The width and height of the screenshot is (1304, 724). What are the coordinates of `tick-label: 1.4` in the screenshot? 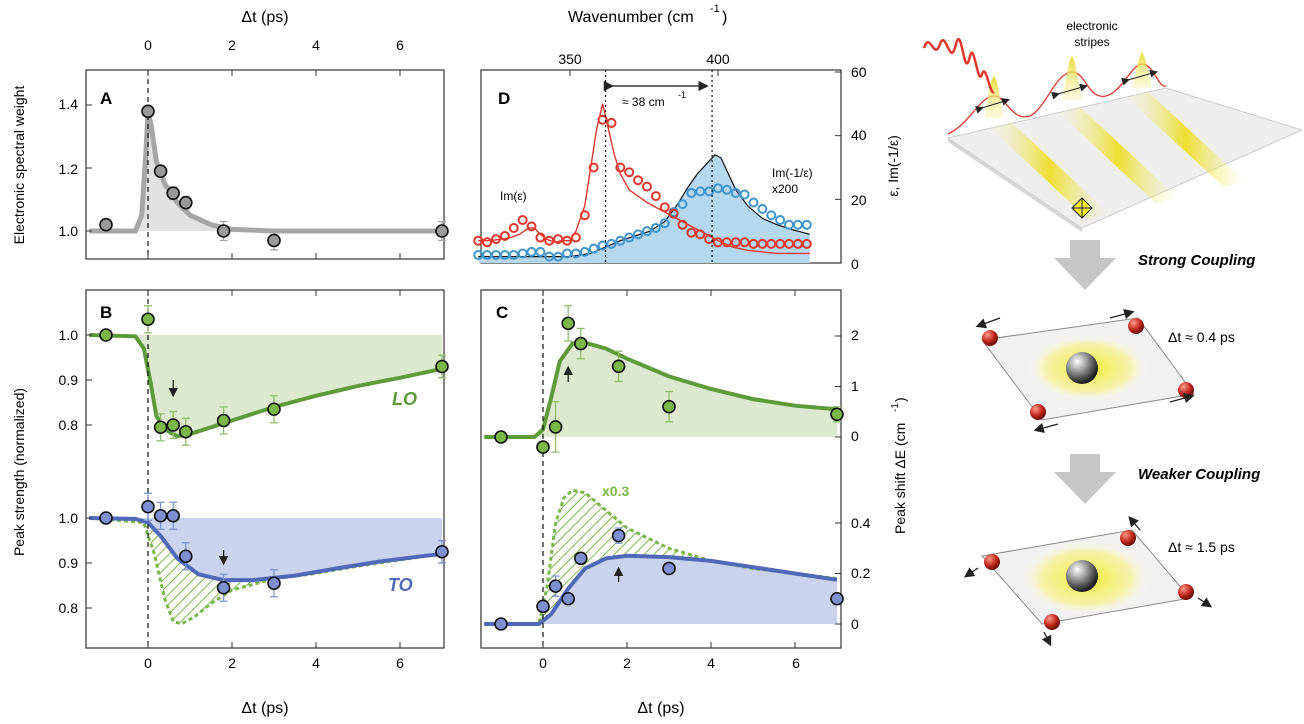 It's located at (69, 104).